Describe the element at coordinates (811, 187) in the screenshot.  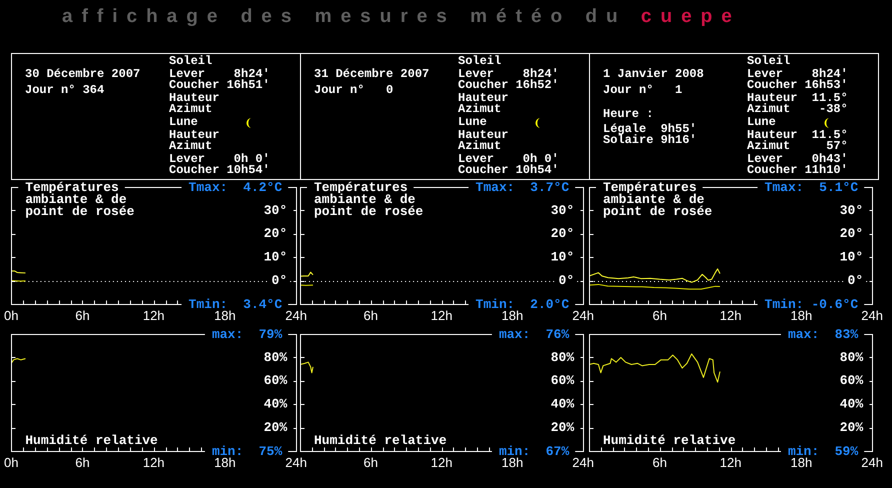
I see `annotation: Tmax: 5.1°C` at that location.